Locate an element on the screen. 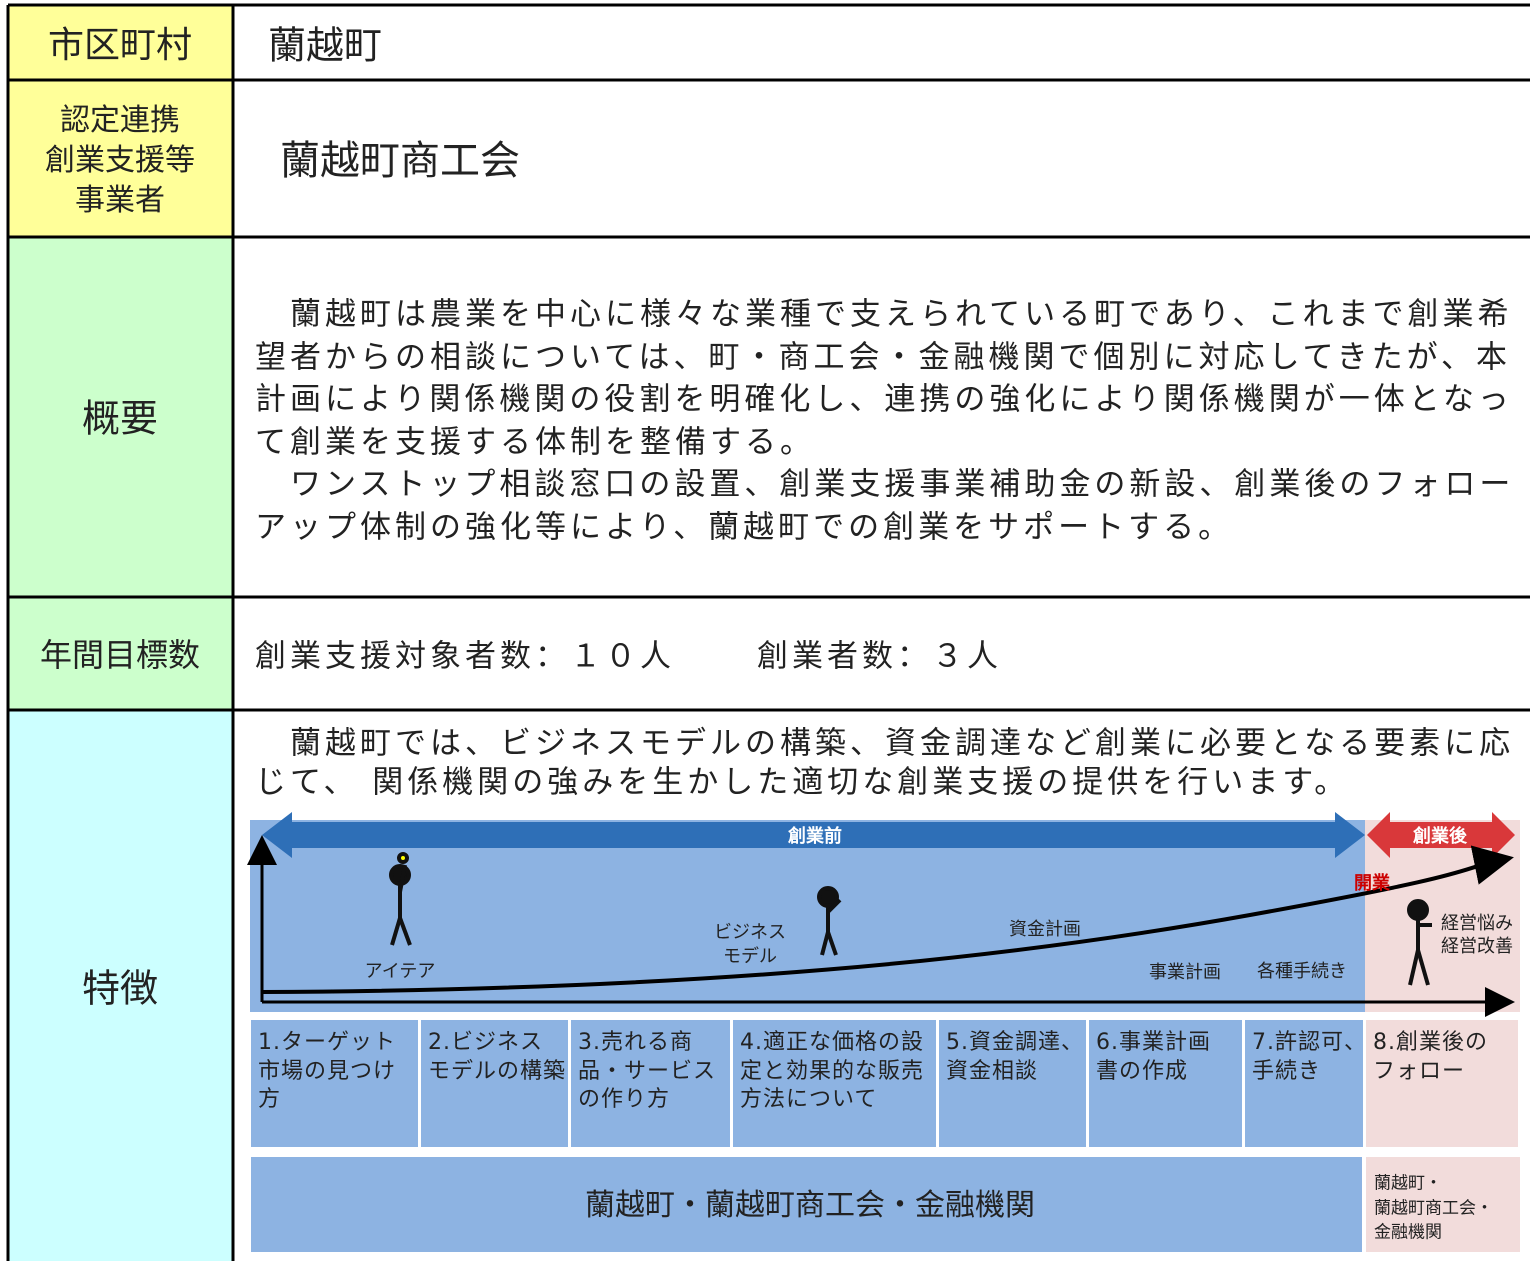 Image resolution: width=1530 pixels, height=1261 pixels. overview-line: ワンストップ相談窓口の設置、創業支援事業補助金の新設、創業後のフォロー is located at coordinates (885, 484).